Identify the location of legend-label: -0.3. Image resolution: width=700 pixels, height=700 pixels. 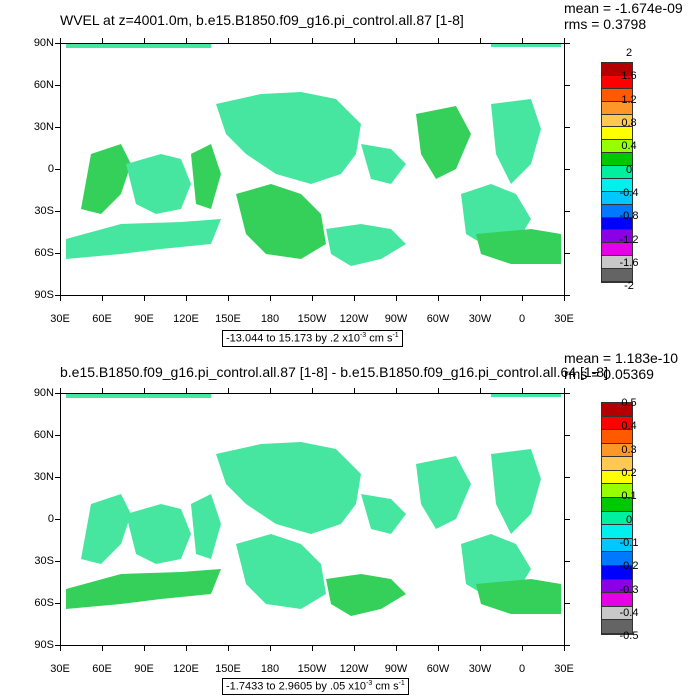
(629, 590).